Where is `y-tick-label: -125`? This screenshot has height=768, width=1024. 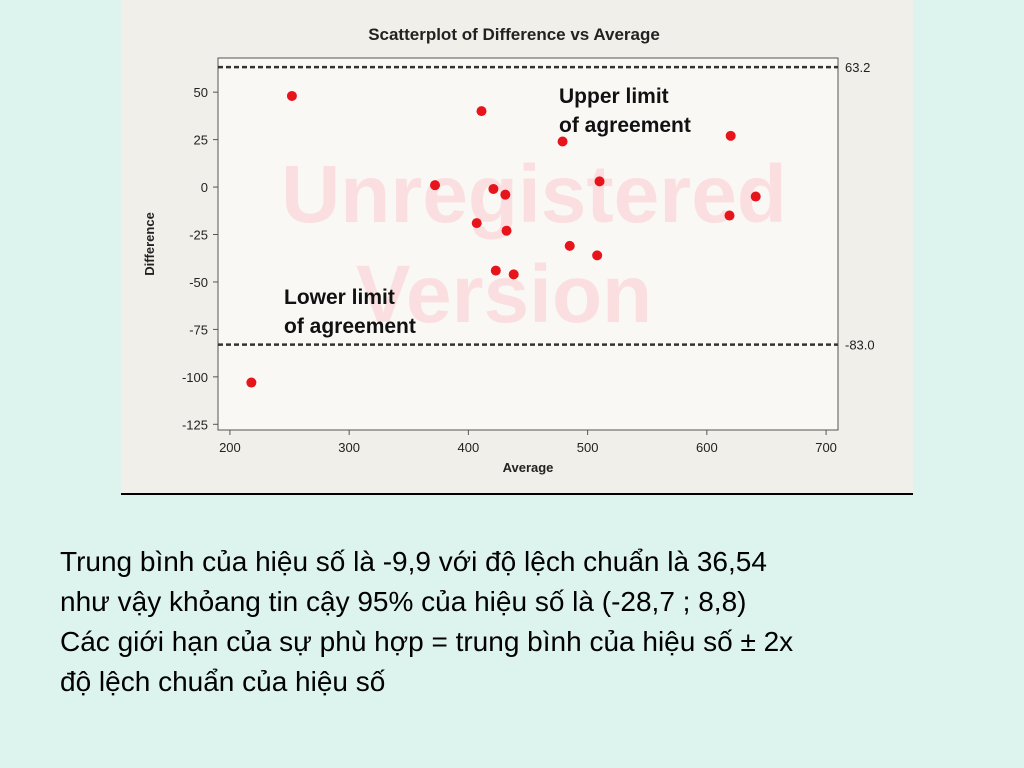
y-tick-label: -125 is located at coordinates (195, 424).